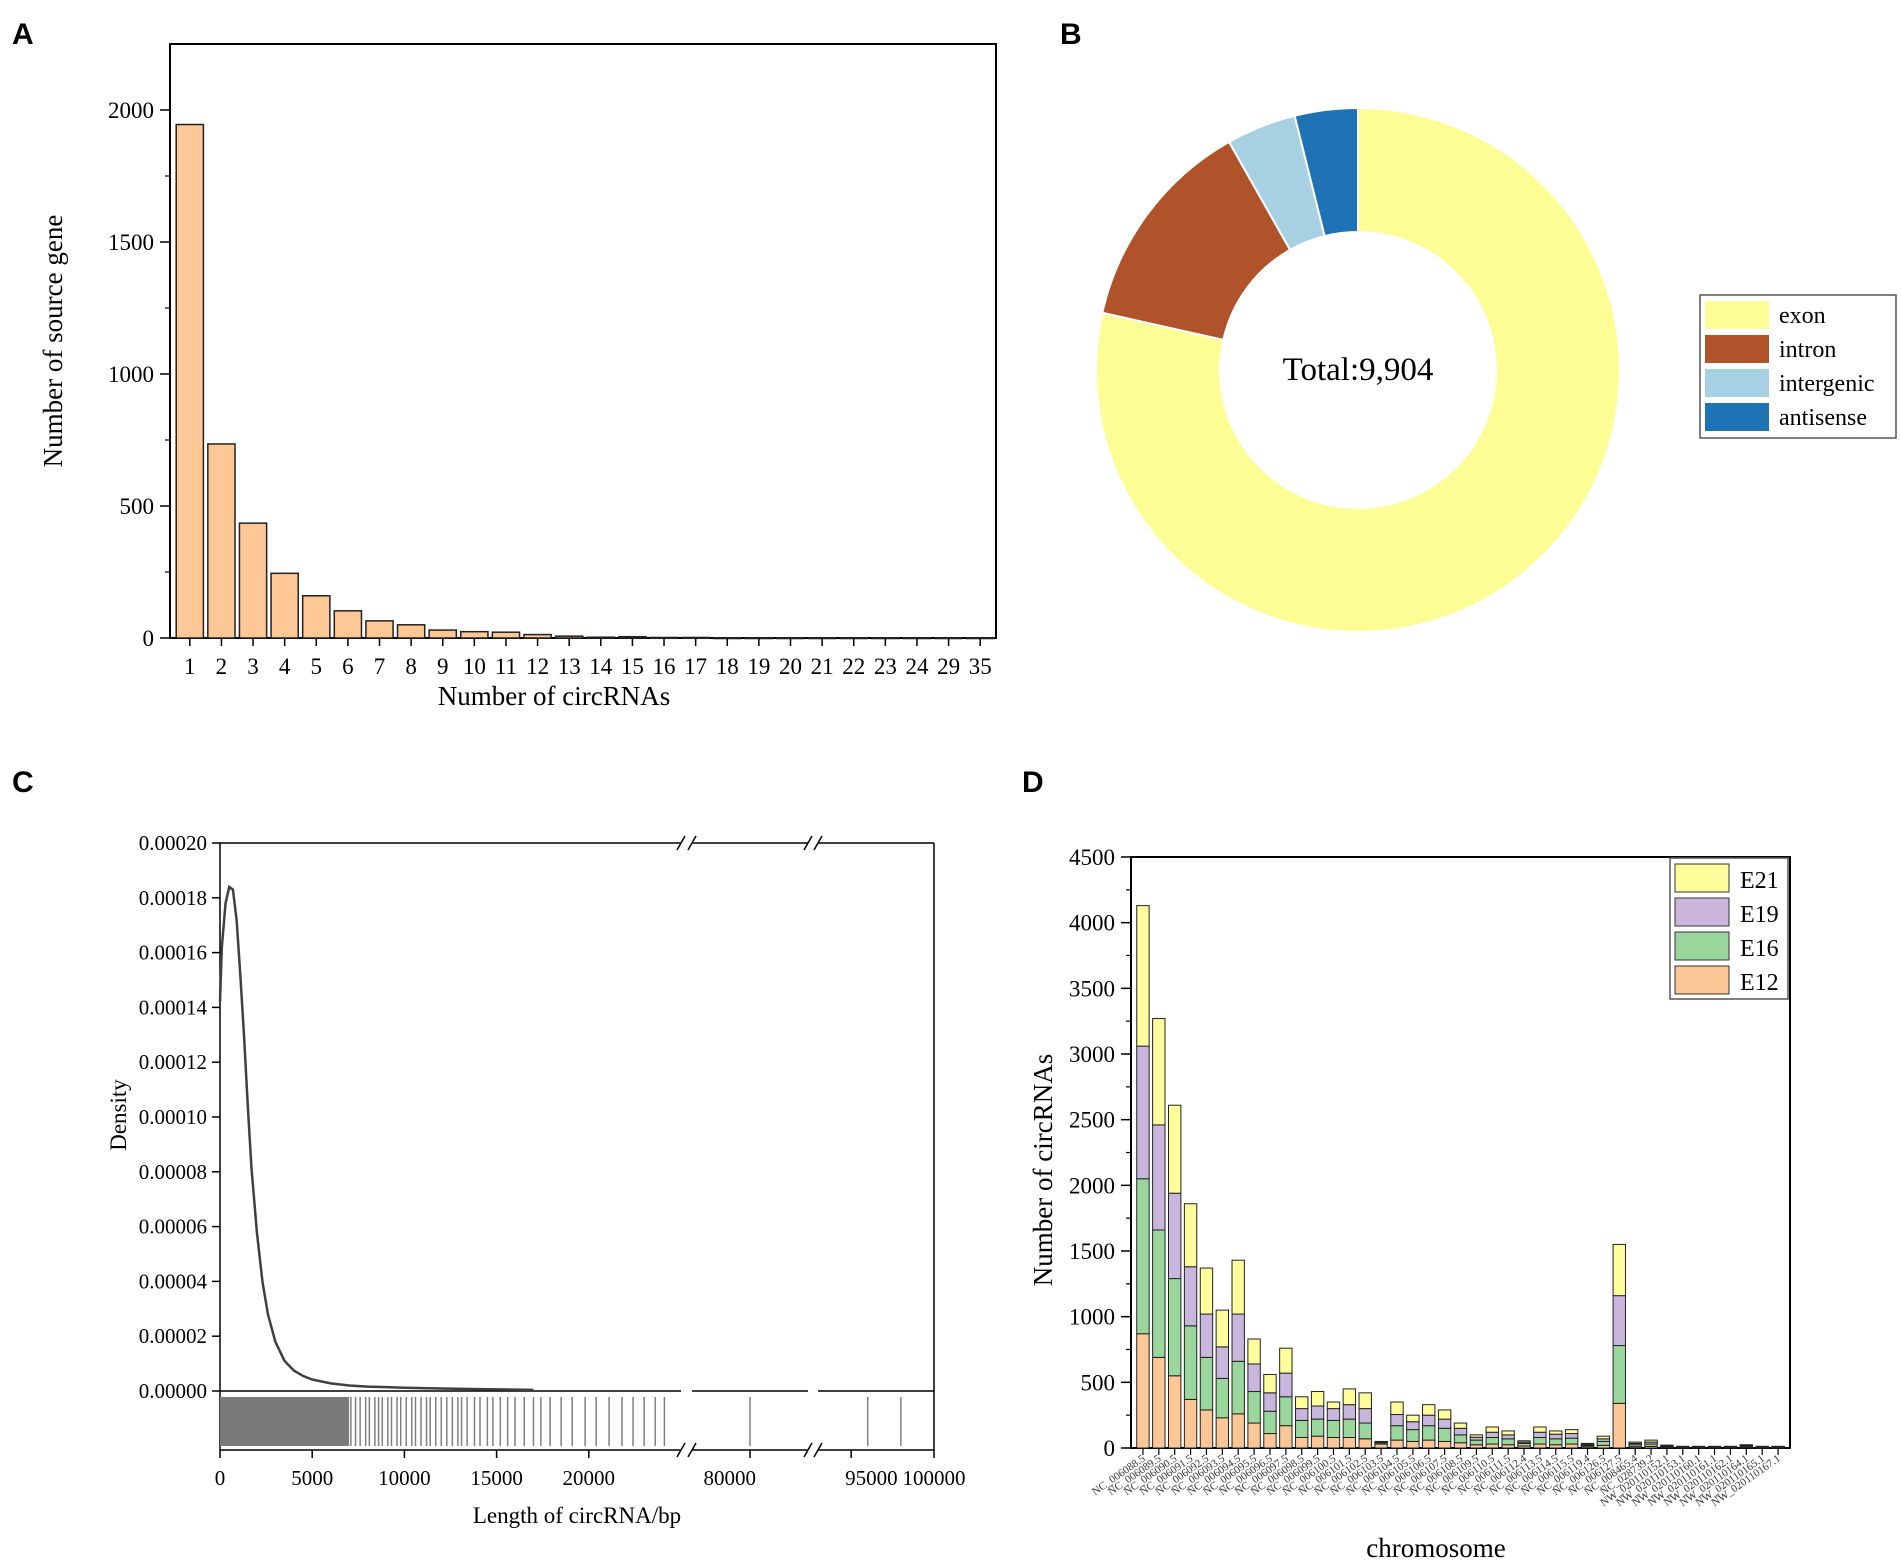 Image resolution: width=1901 pixels, height=1563 pixels. What do you see at coordinates (695, 666) in the screenshot?
I see `panel-a-x-tick-label: 17` at bounding box center [695, 666].